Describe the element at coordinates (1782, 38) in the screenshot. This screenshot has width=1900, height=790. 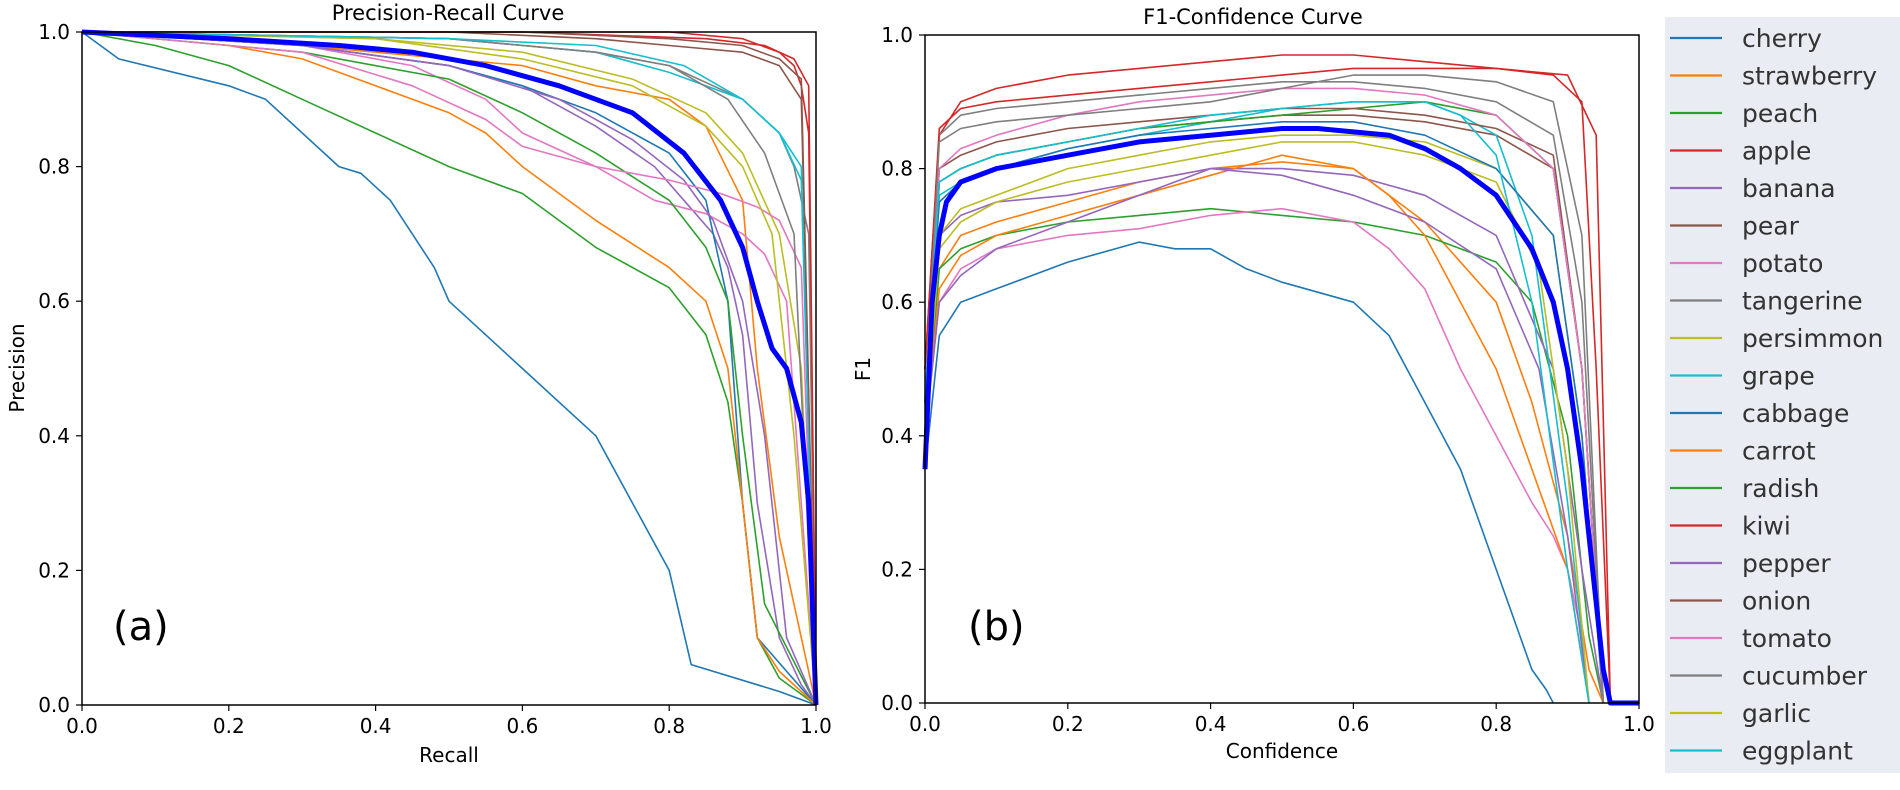
I see `legend-label-cherry: cherry` at that location.